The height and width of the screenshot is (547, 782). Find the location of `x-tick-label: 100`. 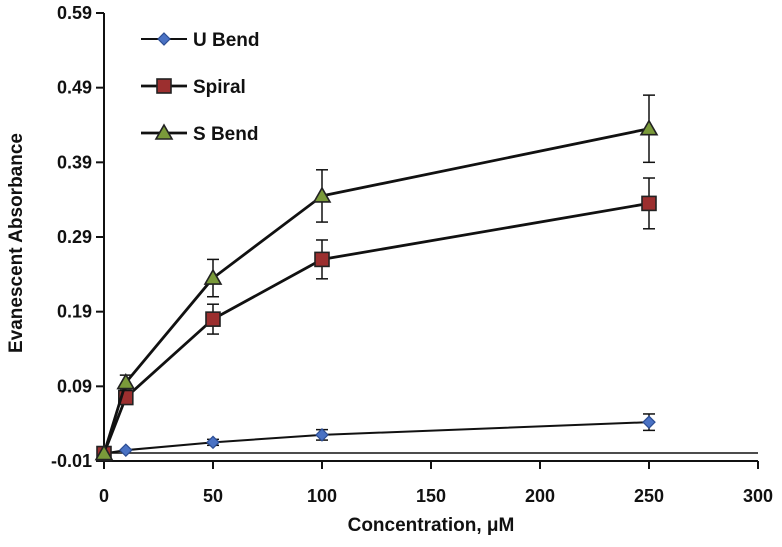

x-tick-label: 100 is located at coordinates (322, 496).